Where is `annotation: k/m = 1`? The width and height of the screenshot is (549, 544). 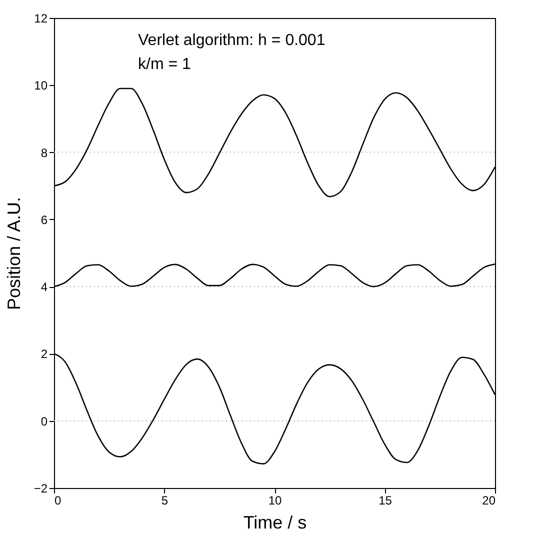 annotation: k/m = 1 is located at coordinates (165, 64).